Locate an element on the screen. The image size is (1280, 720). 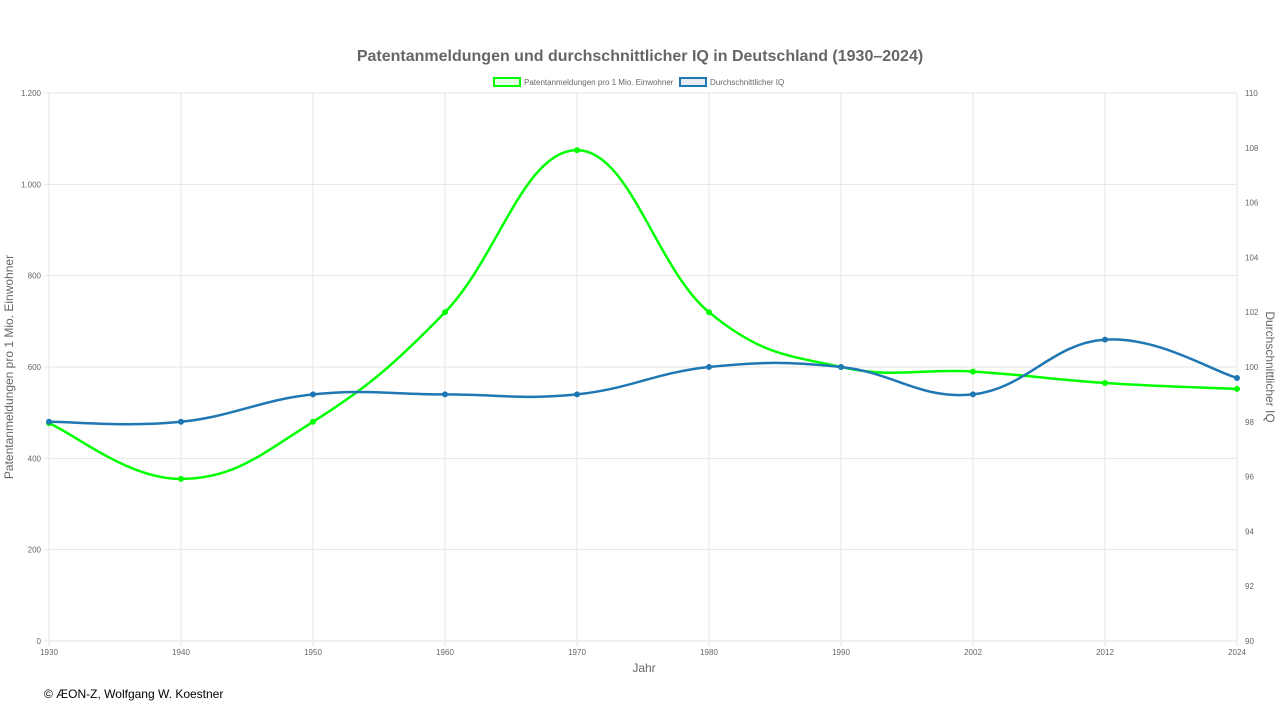
y2-tick-label: 94 is located at coordinates (1249, 531).